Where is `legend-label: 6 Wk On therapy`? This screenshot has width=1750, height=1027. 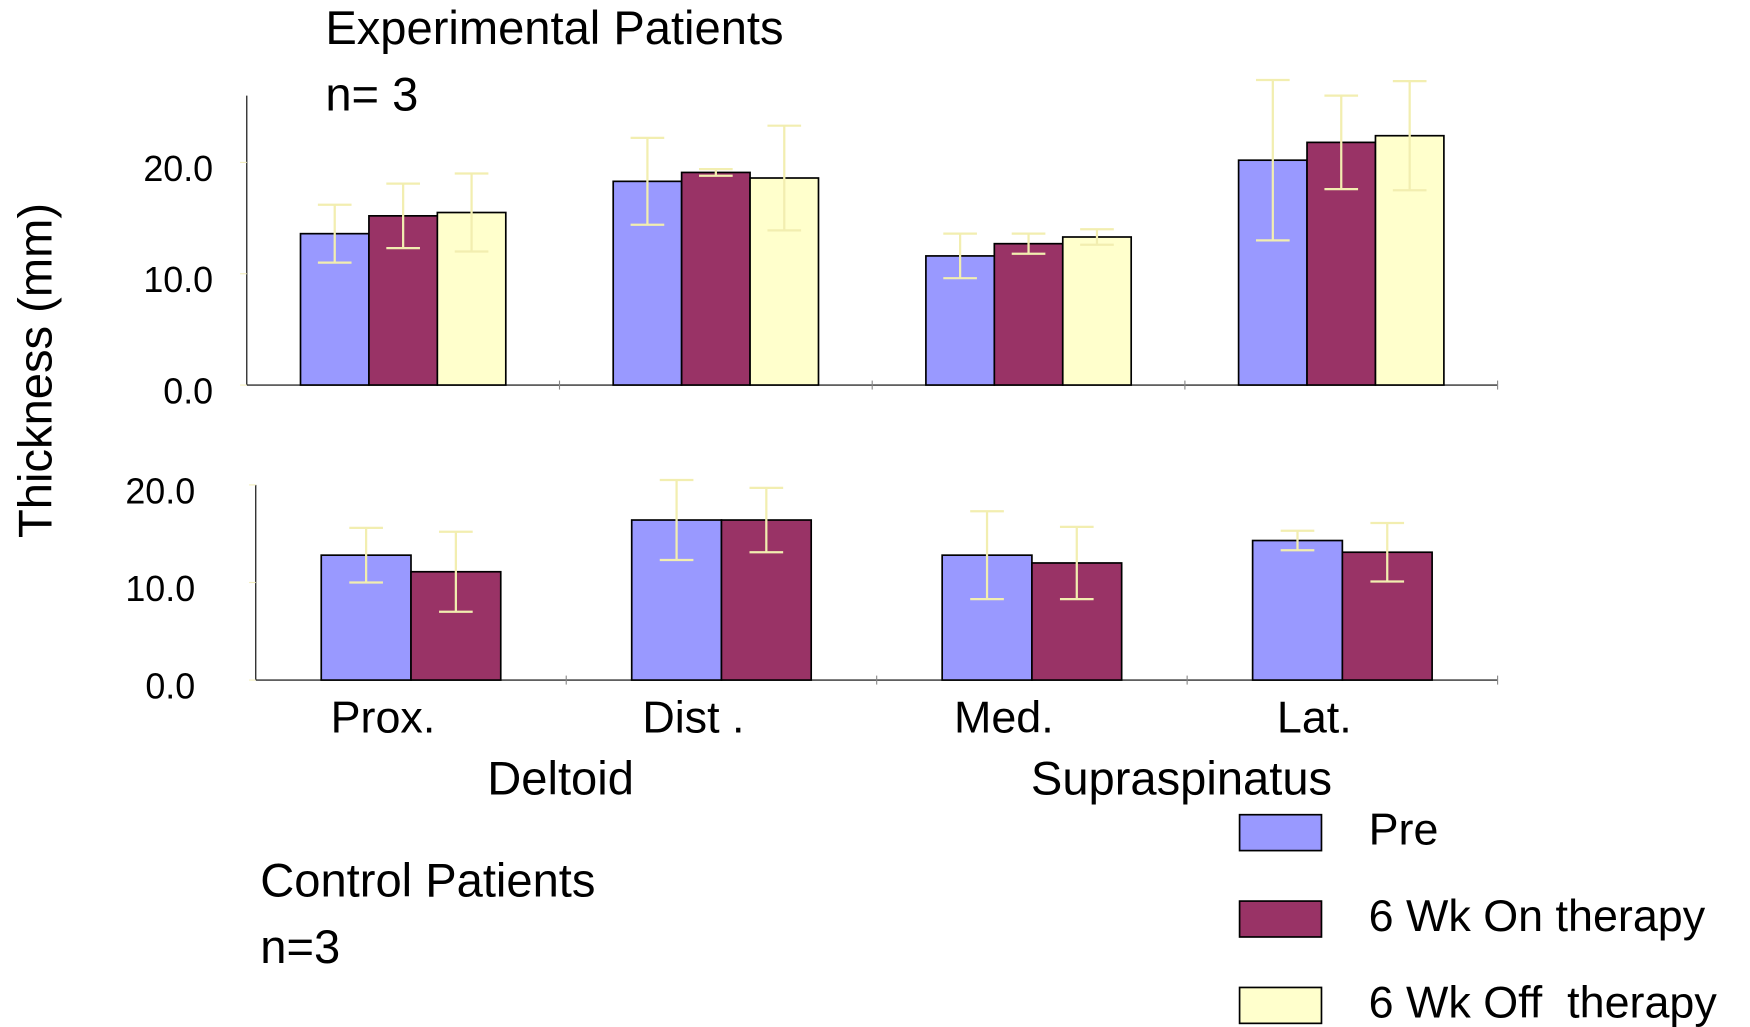
legend-label: 6 Wk On therapy is located at coordinates (1537, 915).